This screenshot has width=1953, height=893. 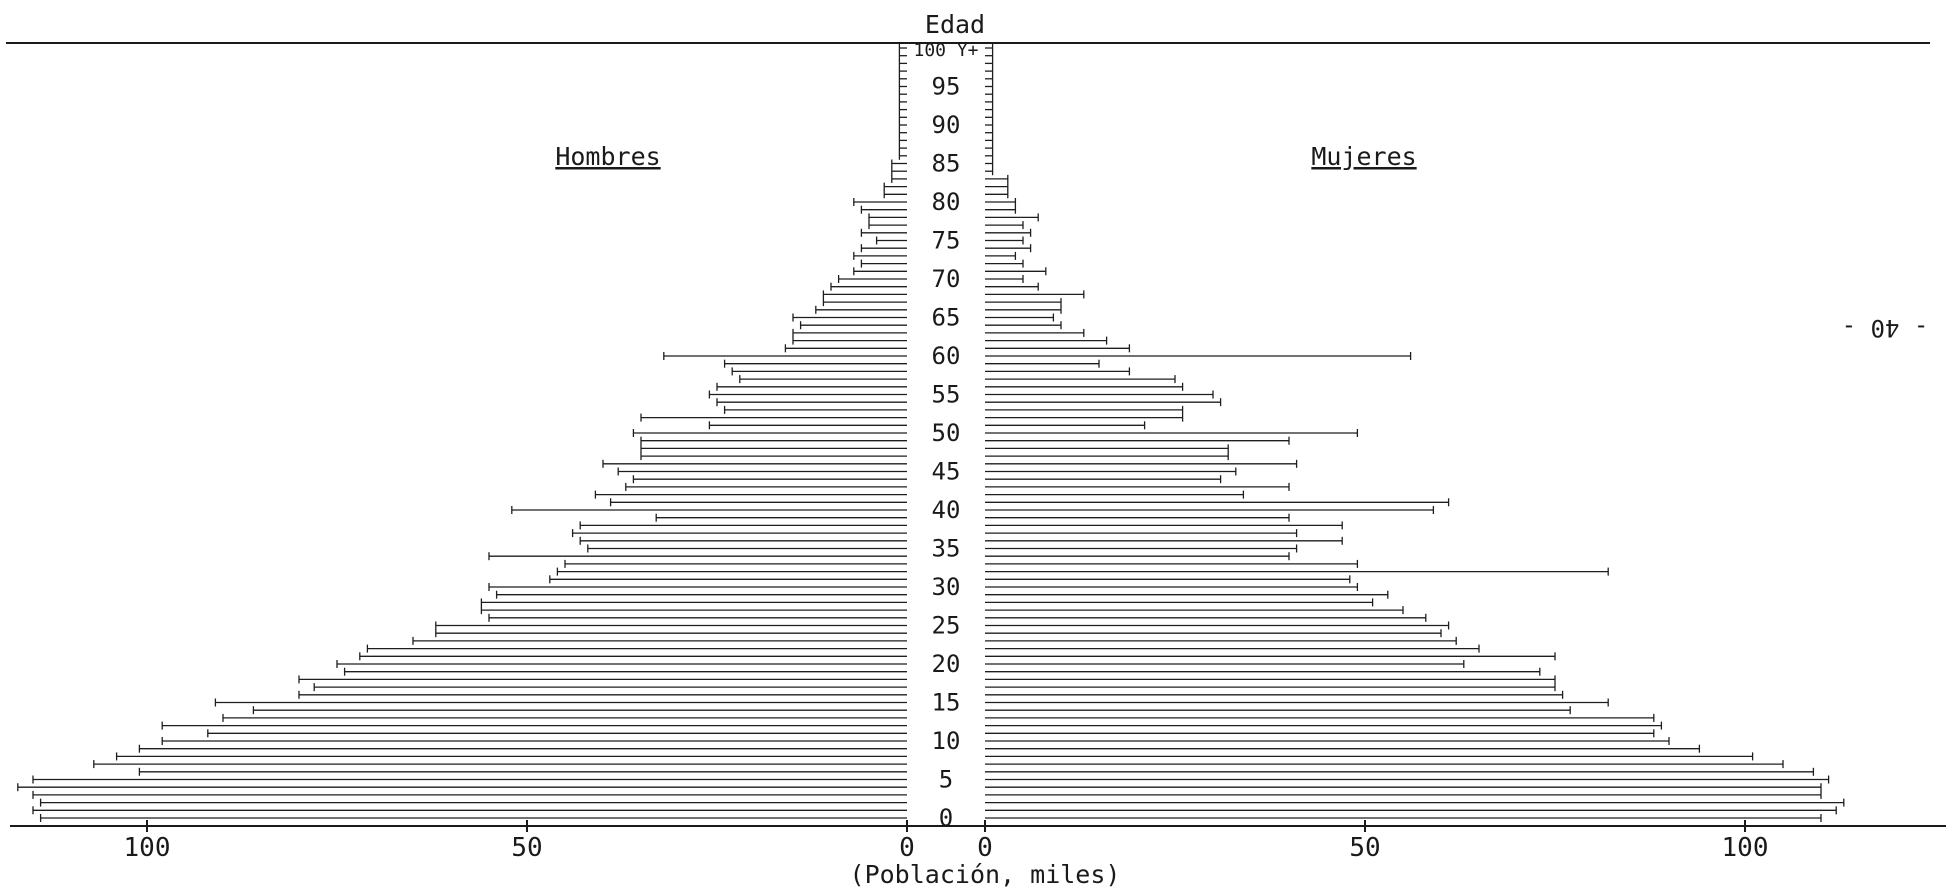 What do you see at coordinates (946, 703) in the screenshot?
I see `age-tick-label: 15` at bounding box center [946, 703].